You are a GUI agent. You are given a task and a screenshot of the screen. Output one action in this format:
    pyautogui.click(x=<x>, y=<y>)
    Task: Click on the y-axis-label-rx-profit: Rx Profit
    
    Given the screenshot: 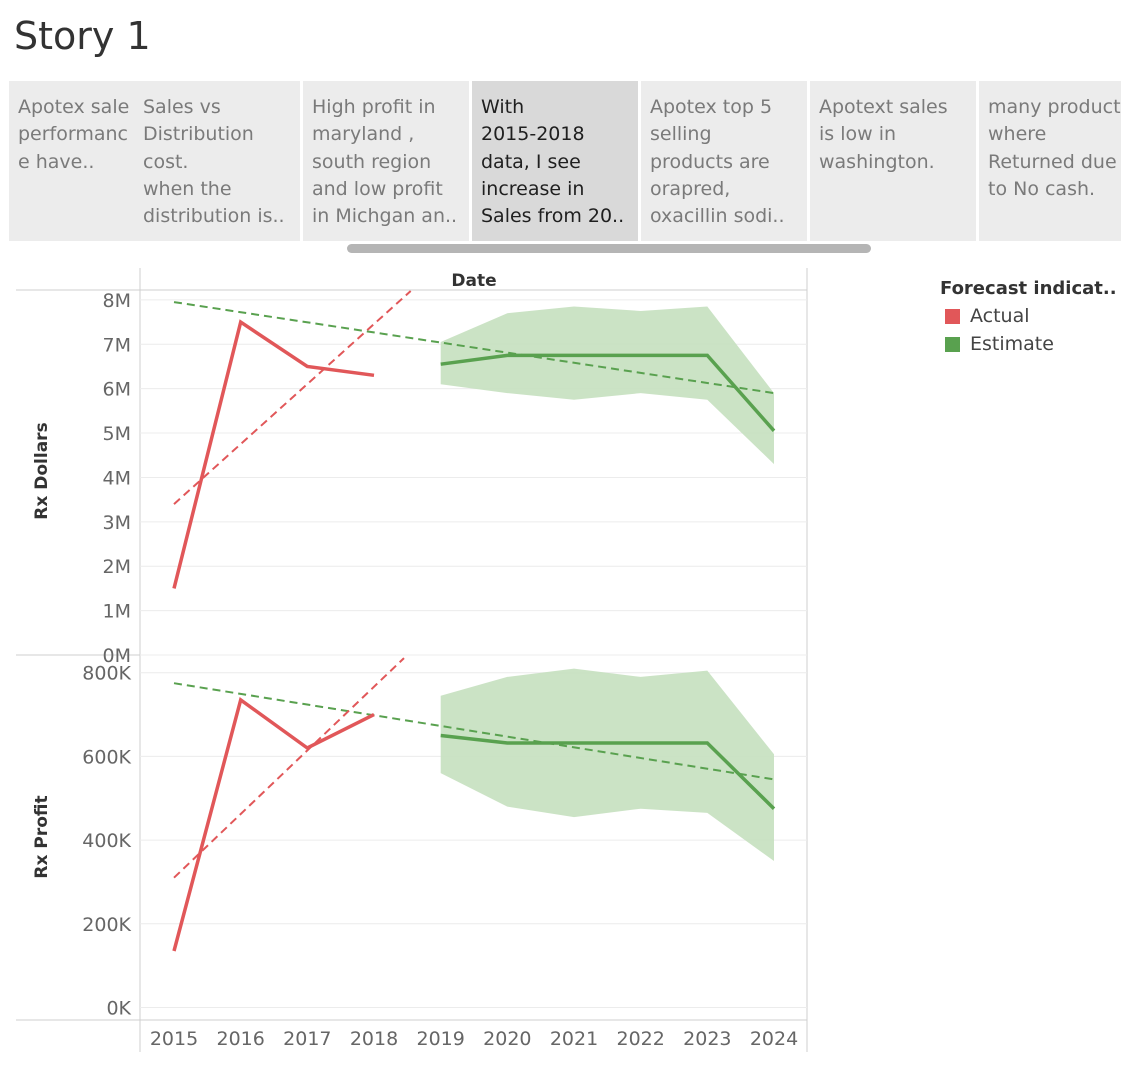 What is the action you would take?
    pyautogui.click(x=42, y=836)
    